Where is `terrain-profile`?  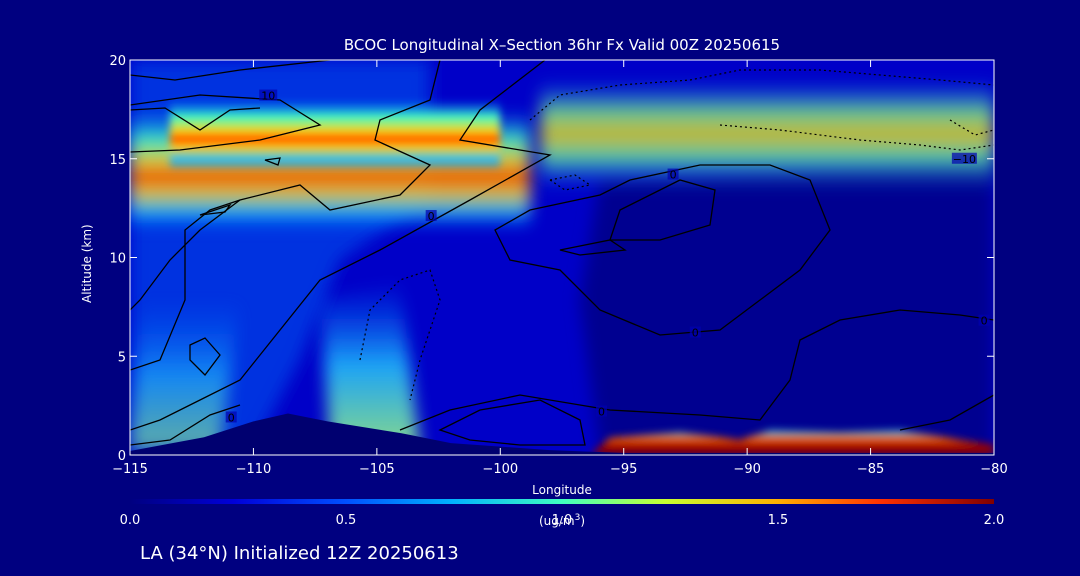
terrain-profile is located at coordinates (562, 434).